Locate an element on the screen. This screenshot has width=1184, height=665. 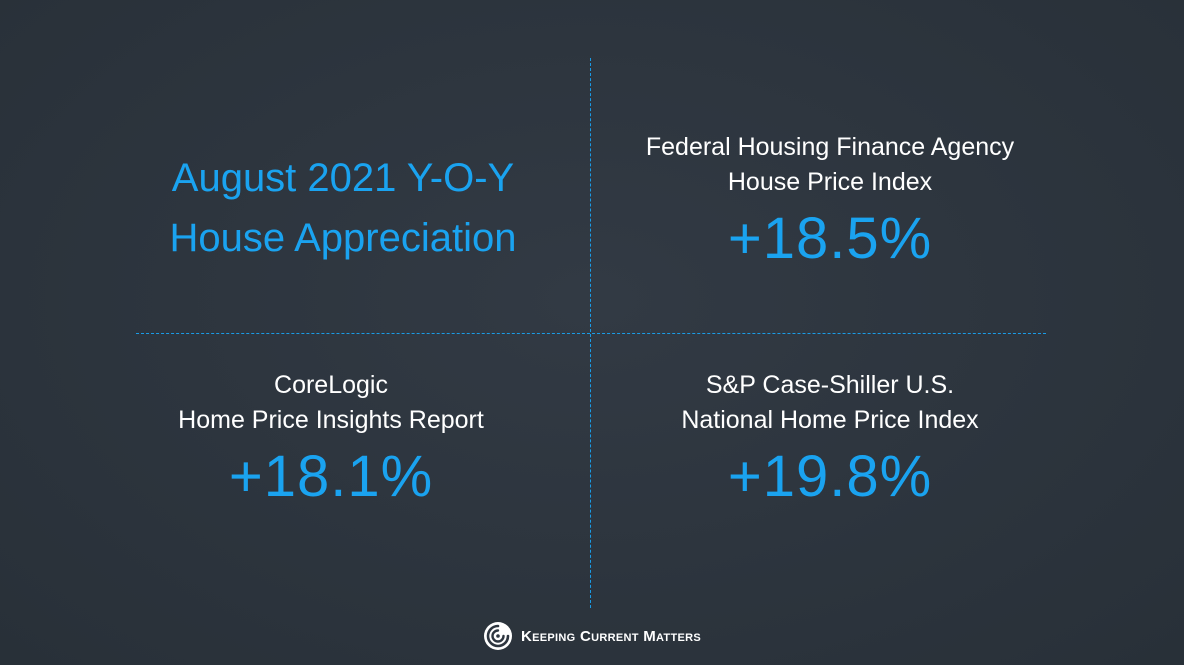
fhfa-label-line2: House Price Index is located at coordinates (830, 182).